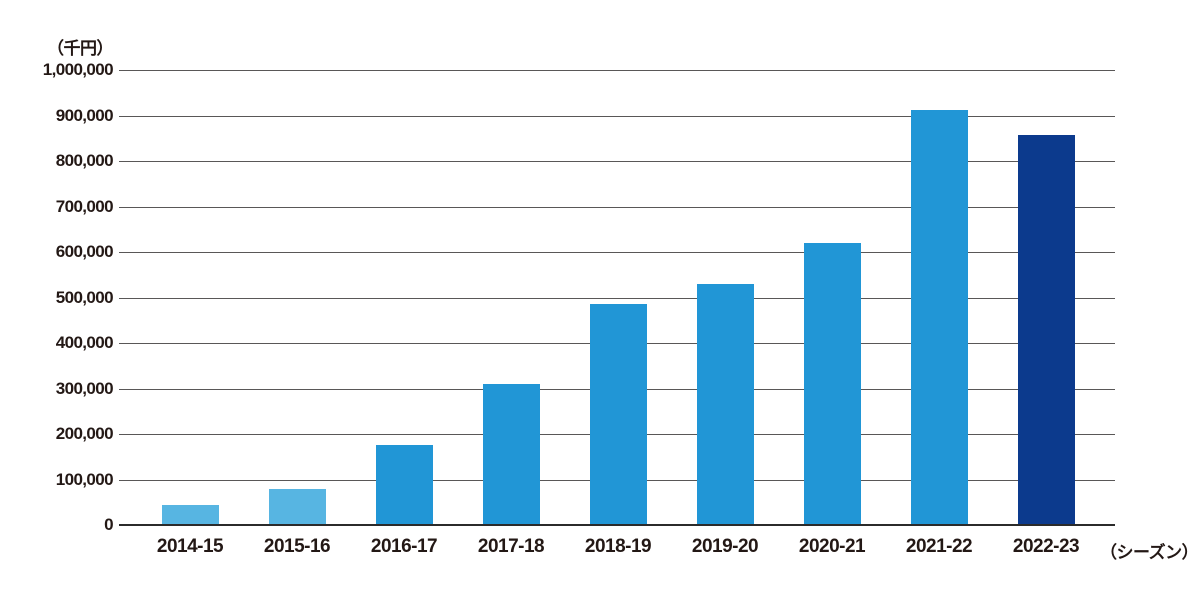  I want to click on y-axis-tick-label: 0, so click(108, 524).